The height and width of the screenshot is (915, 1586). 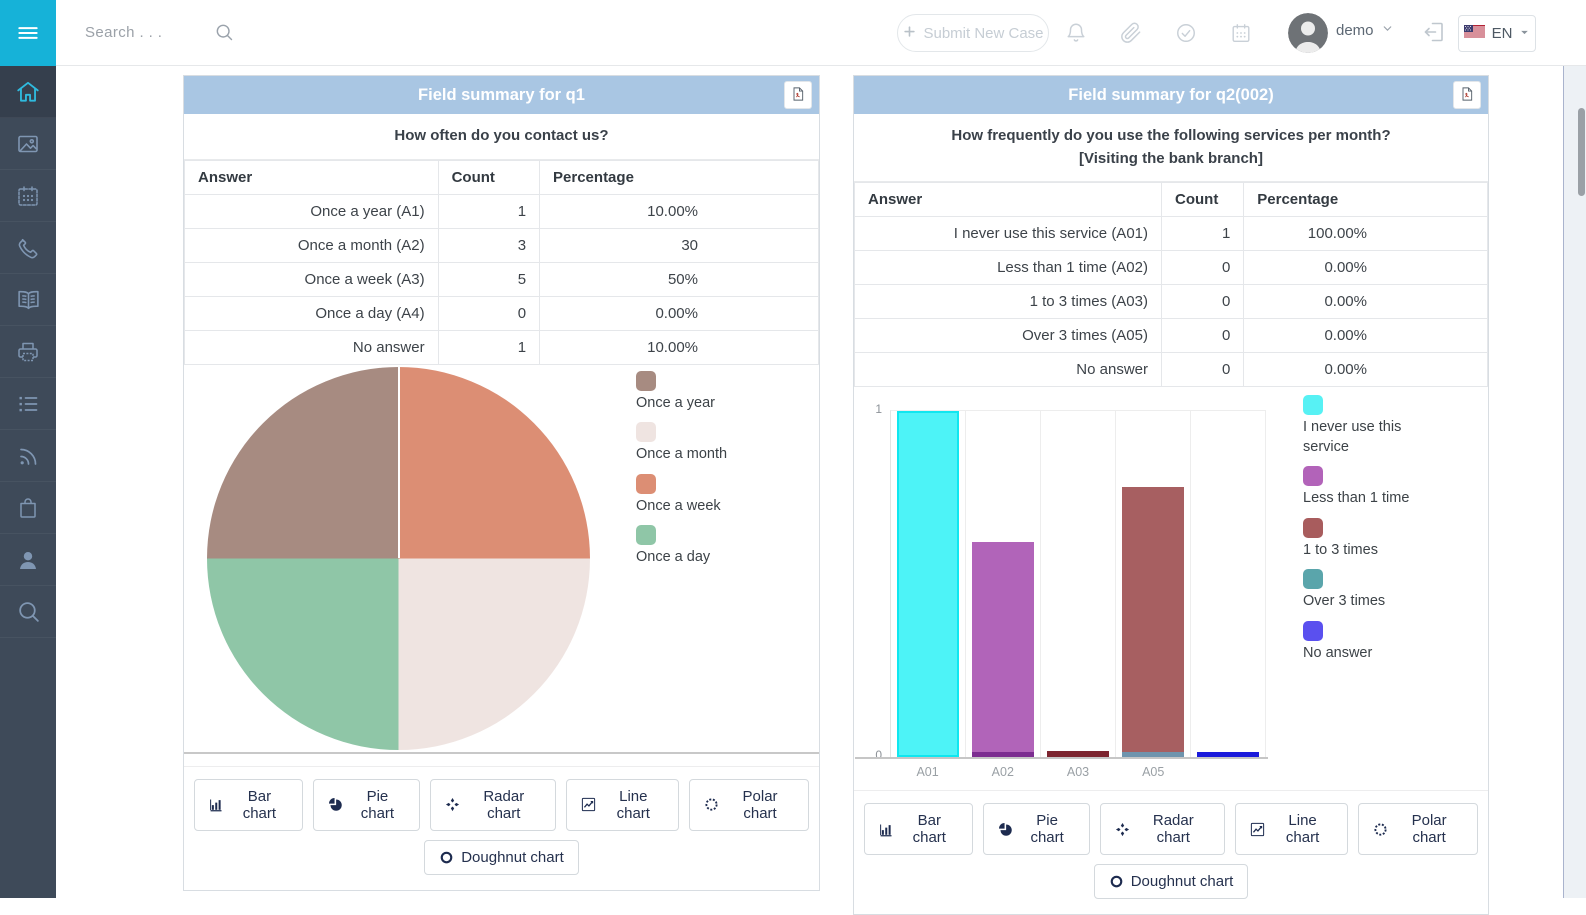 I want to click on language-selector: EN, so click(x=1497, y=33).